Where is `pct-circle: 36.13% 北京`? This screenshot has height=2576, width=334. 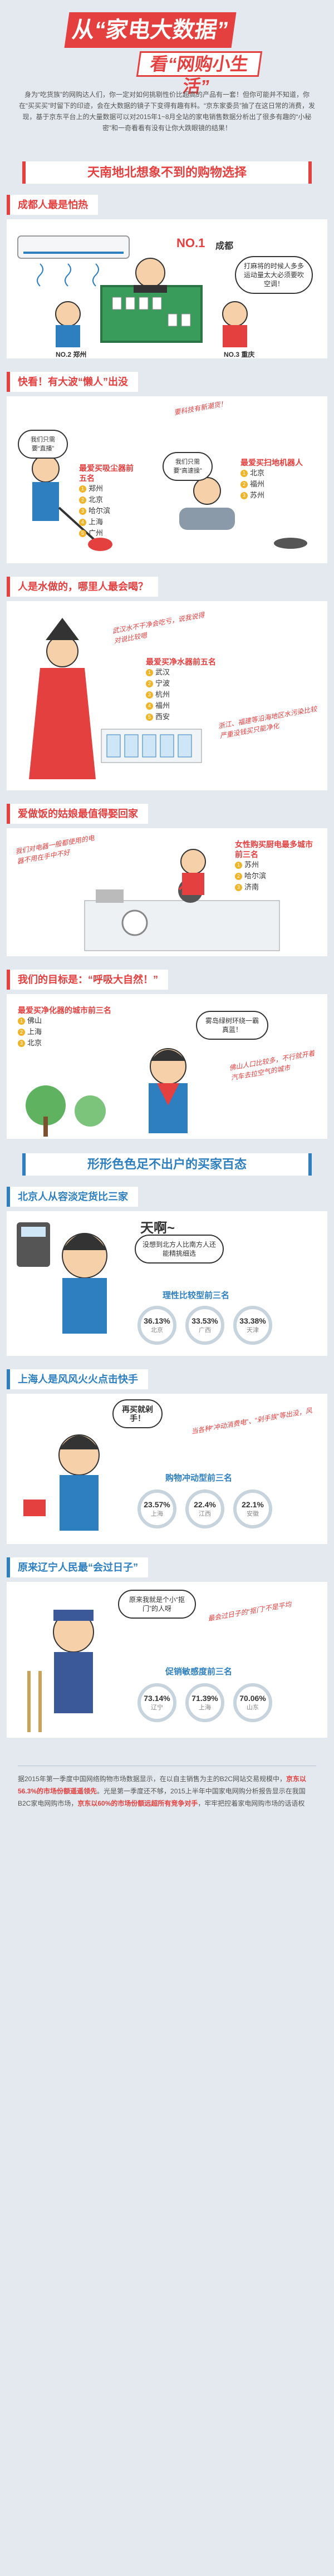
pct-circle: 36.13% 北京 is located at coordinates (156, 1325).